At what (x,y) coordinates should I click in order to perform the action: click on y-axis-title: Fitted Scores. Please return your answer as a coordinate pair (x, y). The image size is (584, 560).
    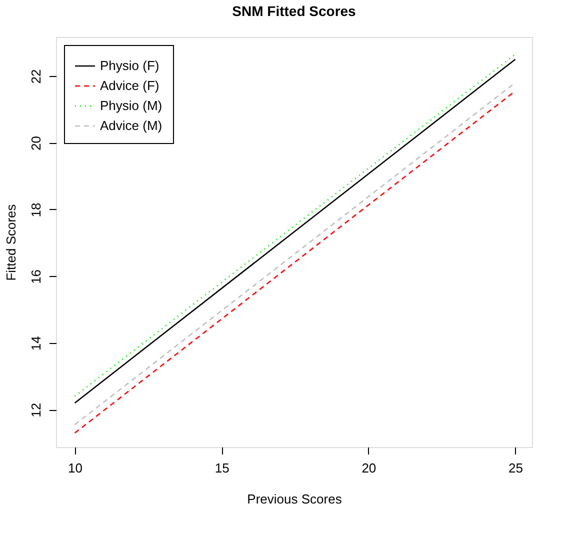
    Looking at the image, I should click on (11, 242).